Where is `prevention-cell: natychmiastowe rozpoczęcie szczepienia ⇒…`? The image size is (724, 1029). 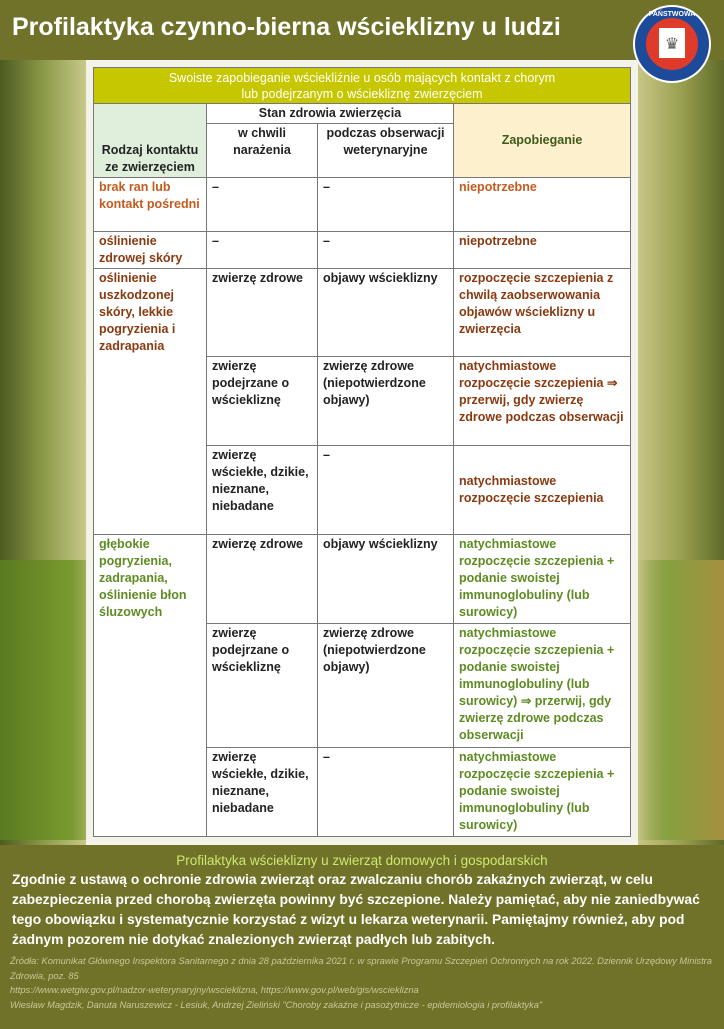 prevention-cell: natychmiastowe rozpoczęcie szczepienia ⇒… is located at coordinates (542, 401).